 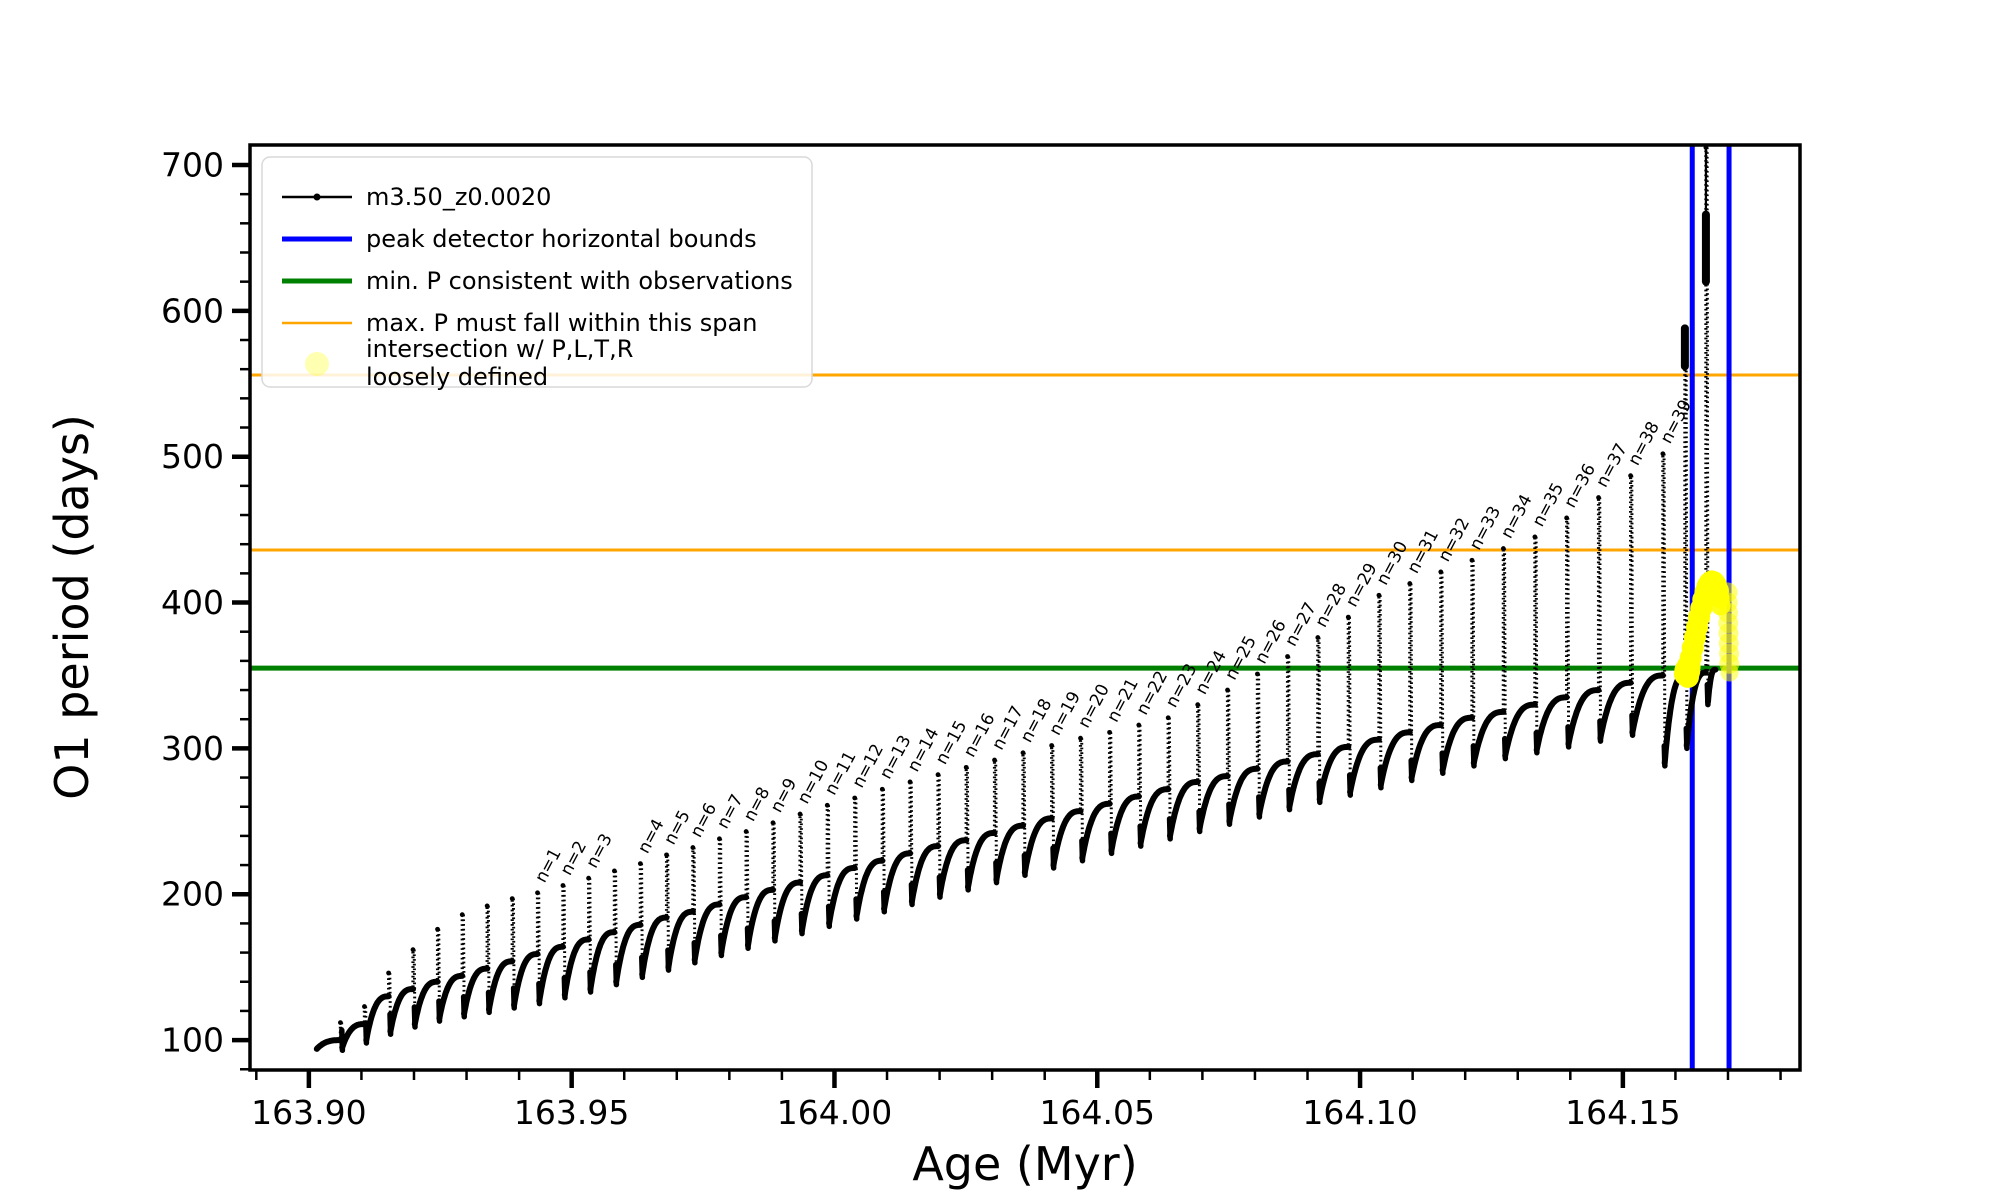 I want to click on y-axis: 100 200 300 400 500 600 700, so click(x=205, y=608).